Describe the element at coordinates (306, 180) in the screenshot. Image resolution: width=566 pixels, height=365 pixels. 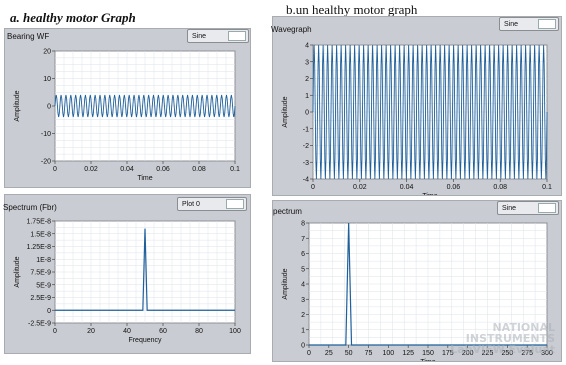
I see `y-tick-label: -4` at that location.